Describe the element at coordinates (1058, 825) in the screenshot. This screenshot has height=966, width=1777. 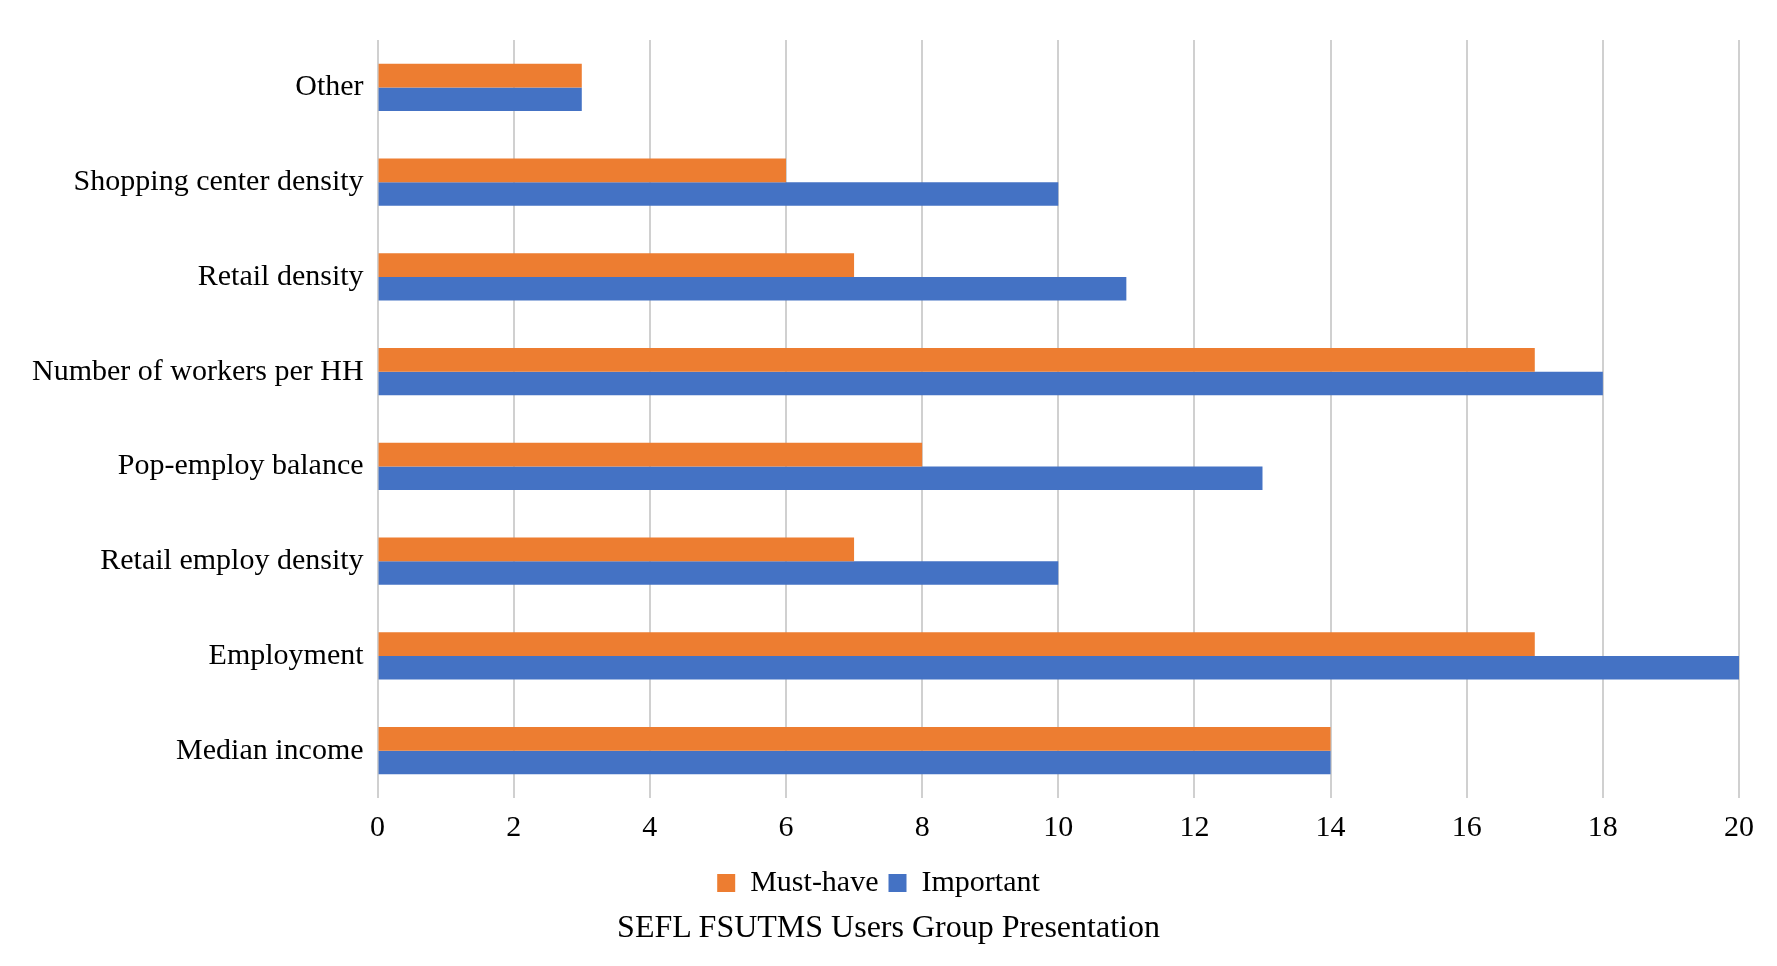
I see `x-tick-label: 10` at that location.